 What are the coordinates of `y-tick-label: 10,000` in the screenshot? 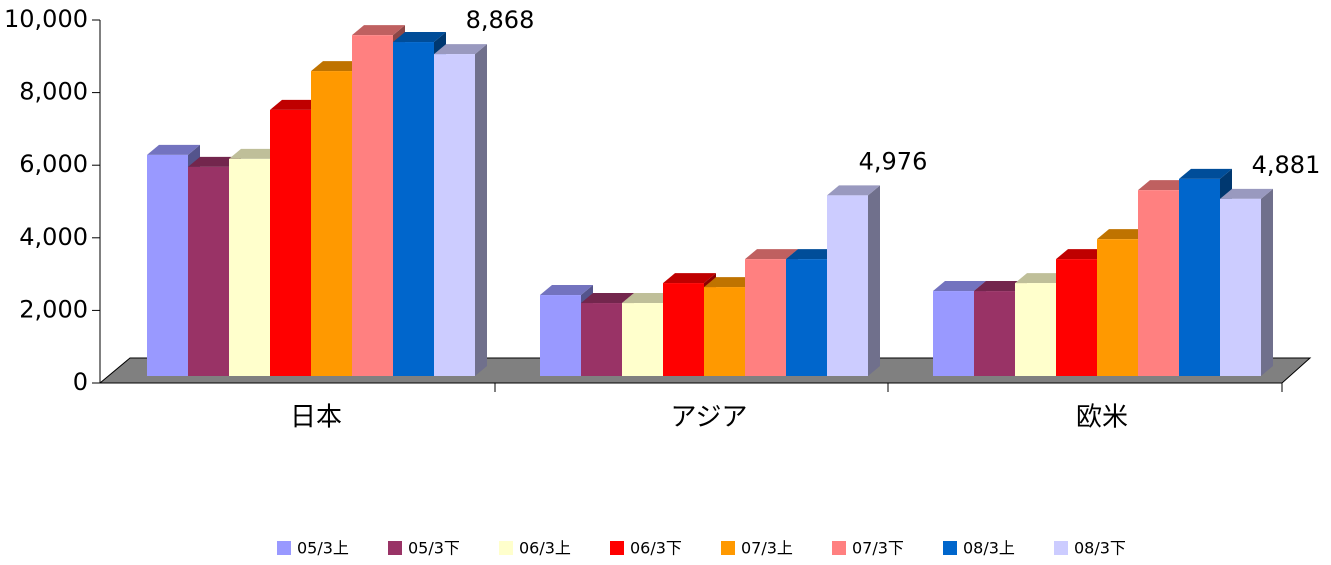 It's located at (46, 19).